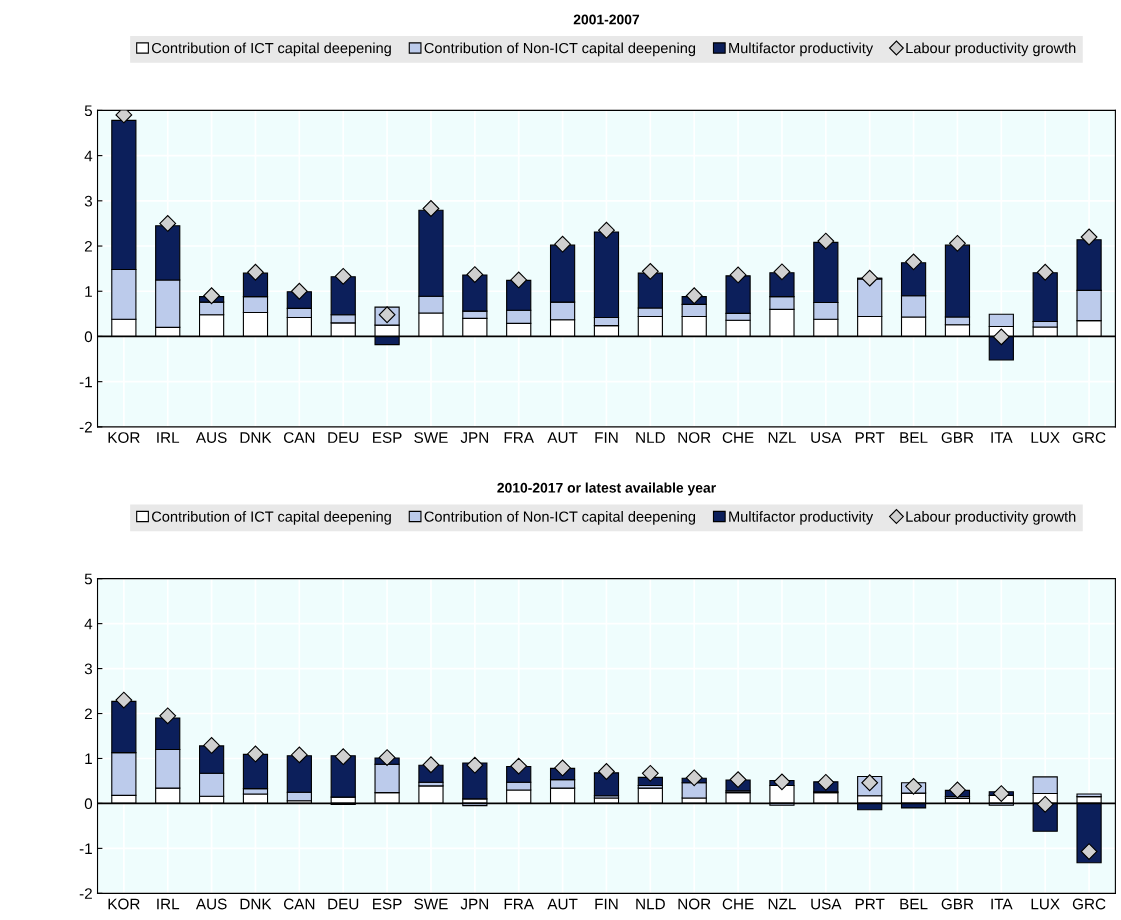 Image resolution: width=1121 pixels, height=920 pixels. Describe the element at coordinates (606, 489) in the screenshot. I see `chart-title: 2010-2017 or latest available year` at that location.